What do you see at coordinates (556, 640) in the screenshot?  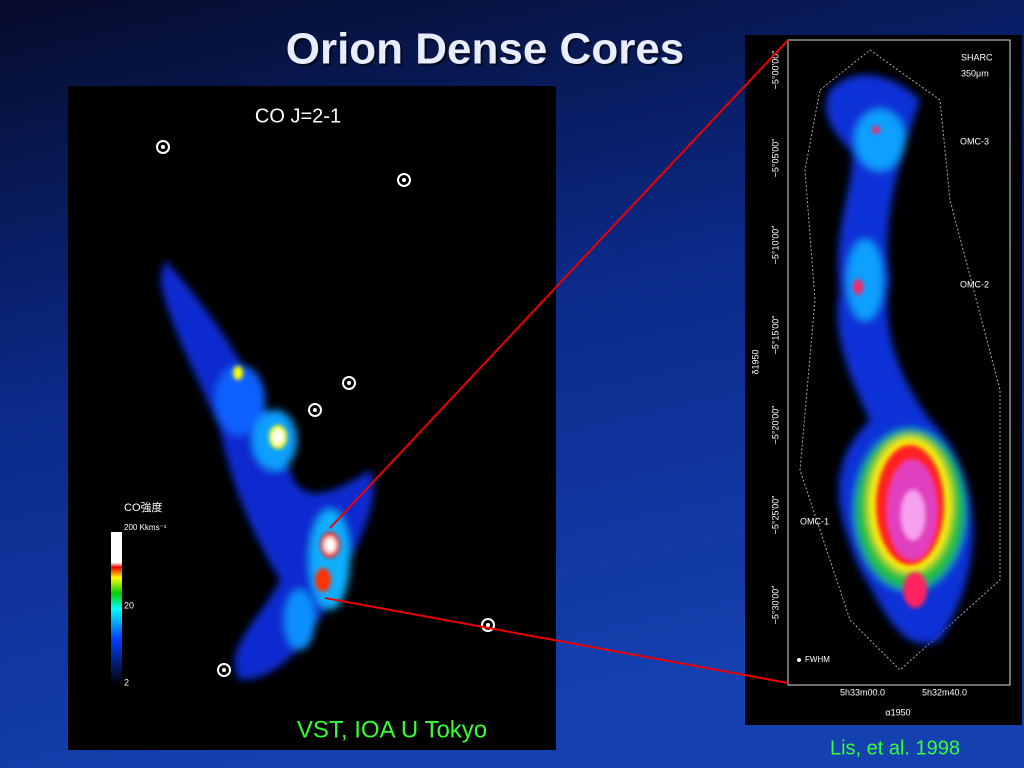 I see `connector` at bounding box center [556, 640].